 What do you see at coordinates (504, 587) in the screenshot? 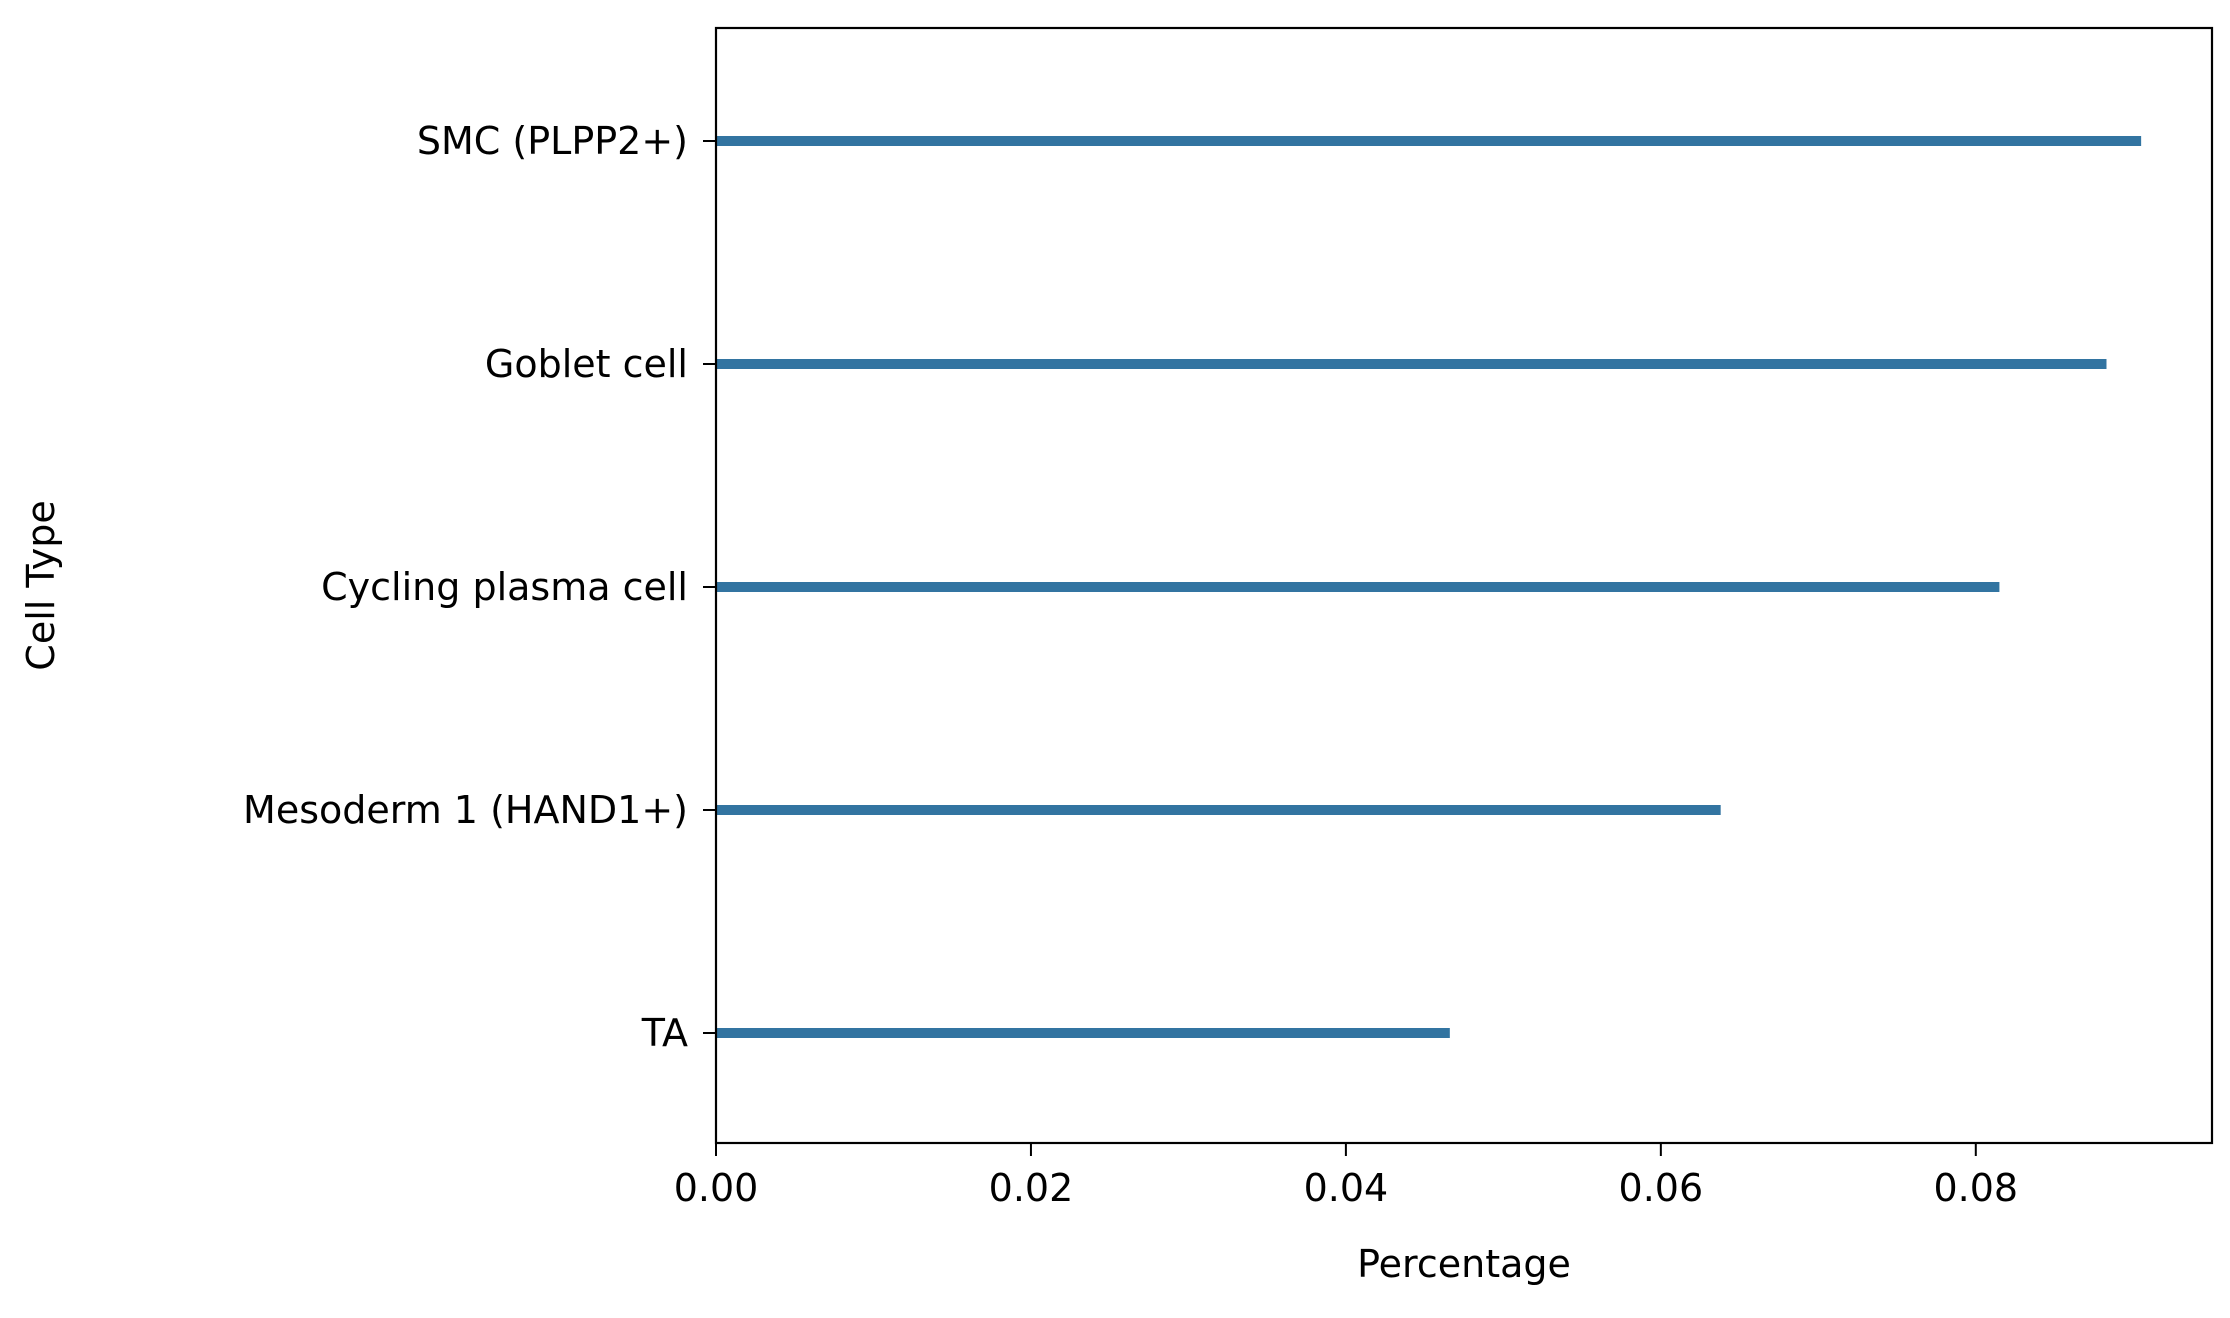
I see `y-tick-label: Cycling plasma cell` at bounding box center [504, 587].